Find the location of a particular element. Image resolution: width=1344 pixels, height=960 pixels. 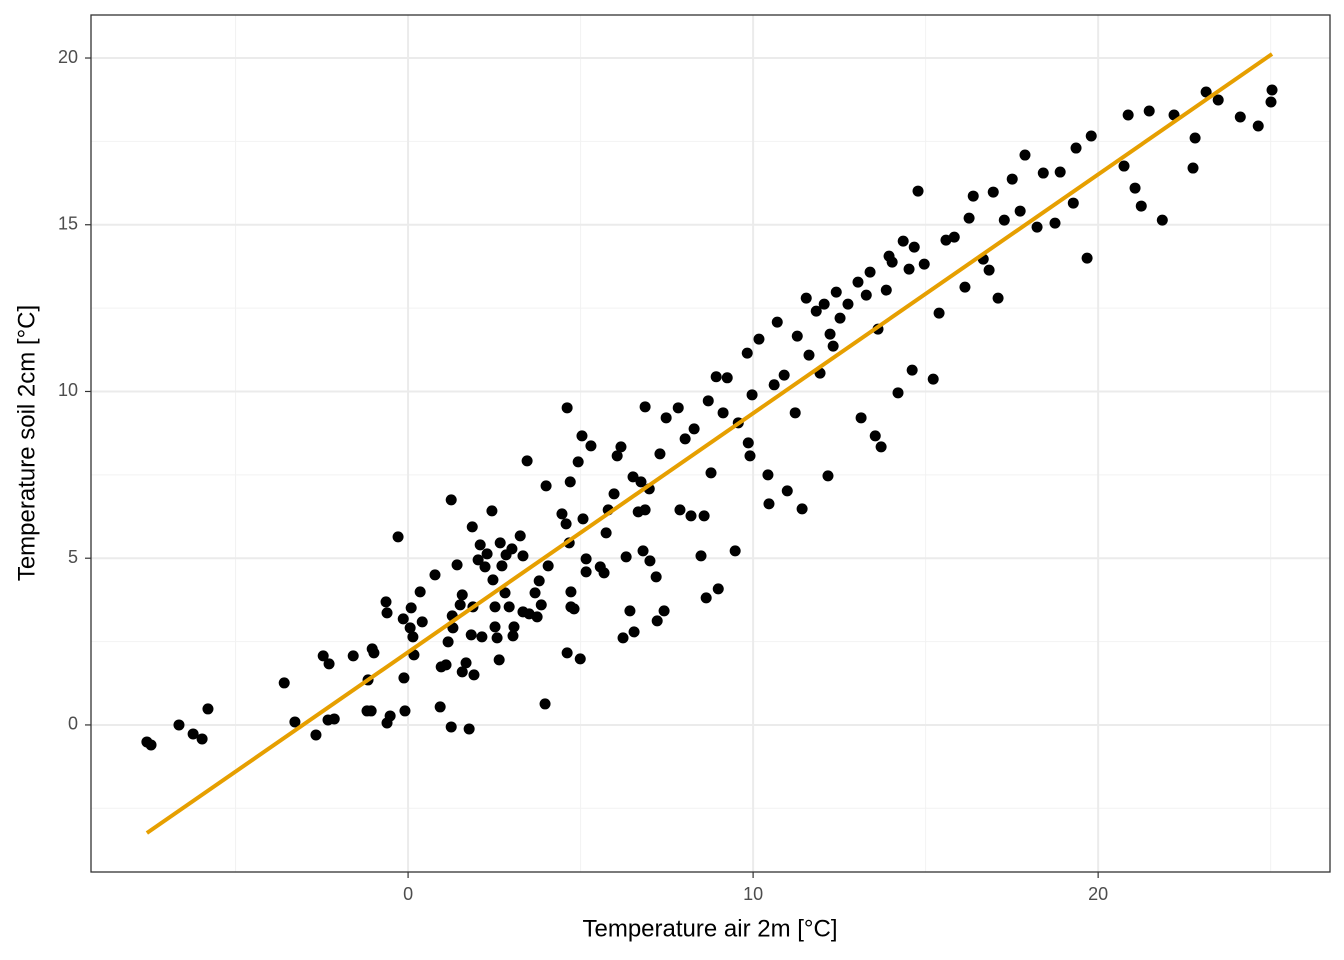

x-axis-title: Temperature air 2m [°C] is located at coordinates (709, 928).